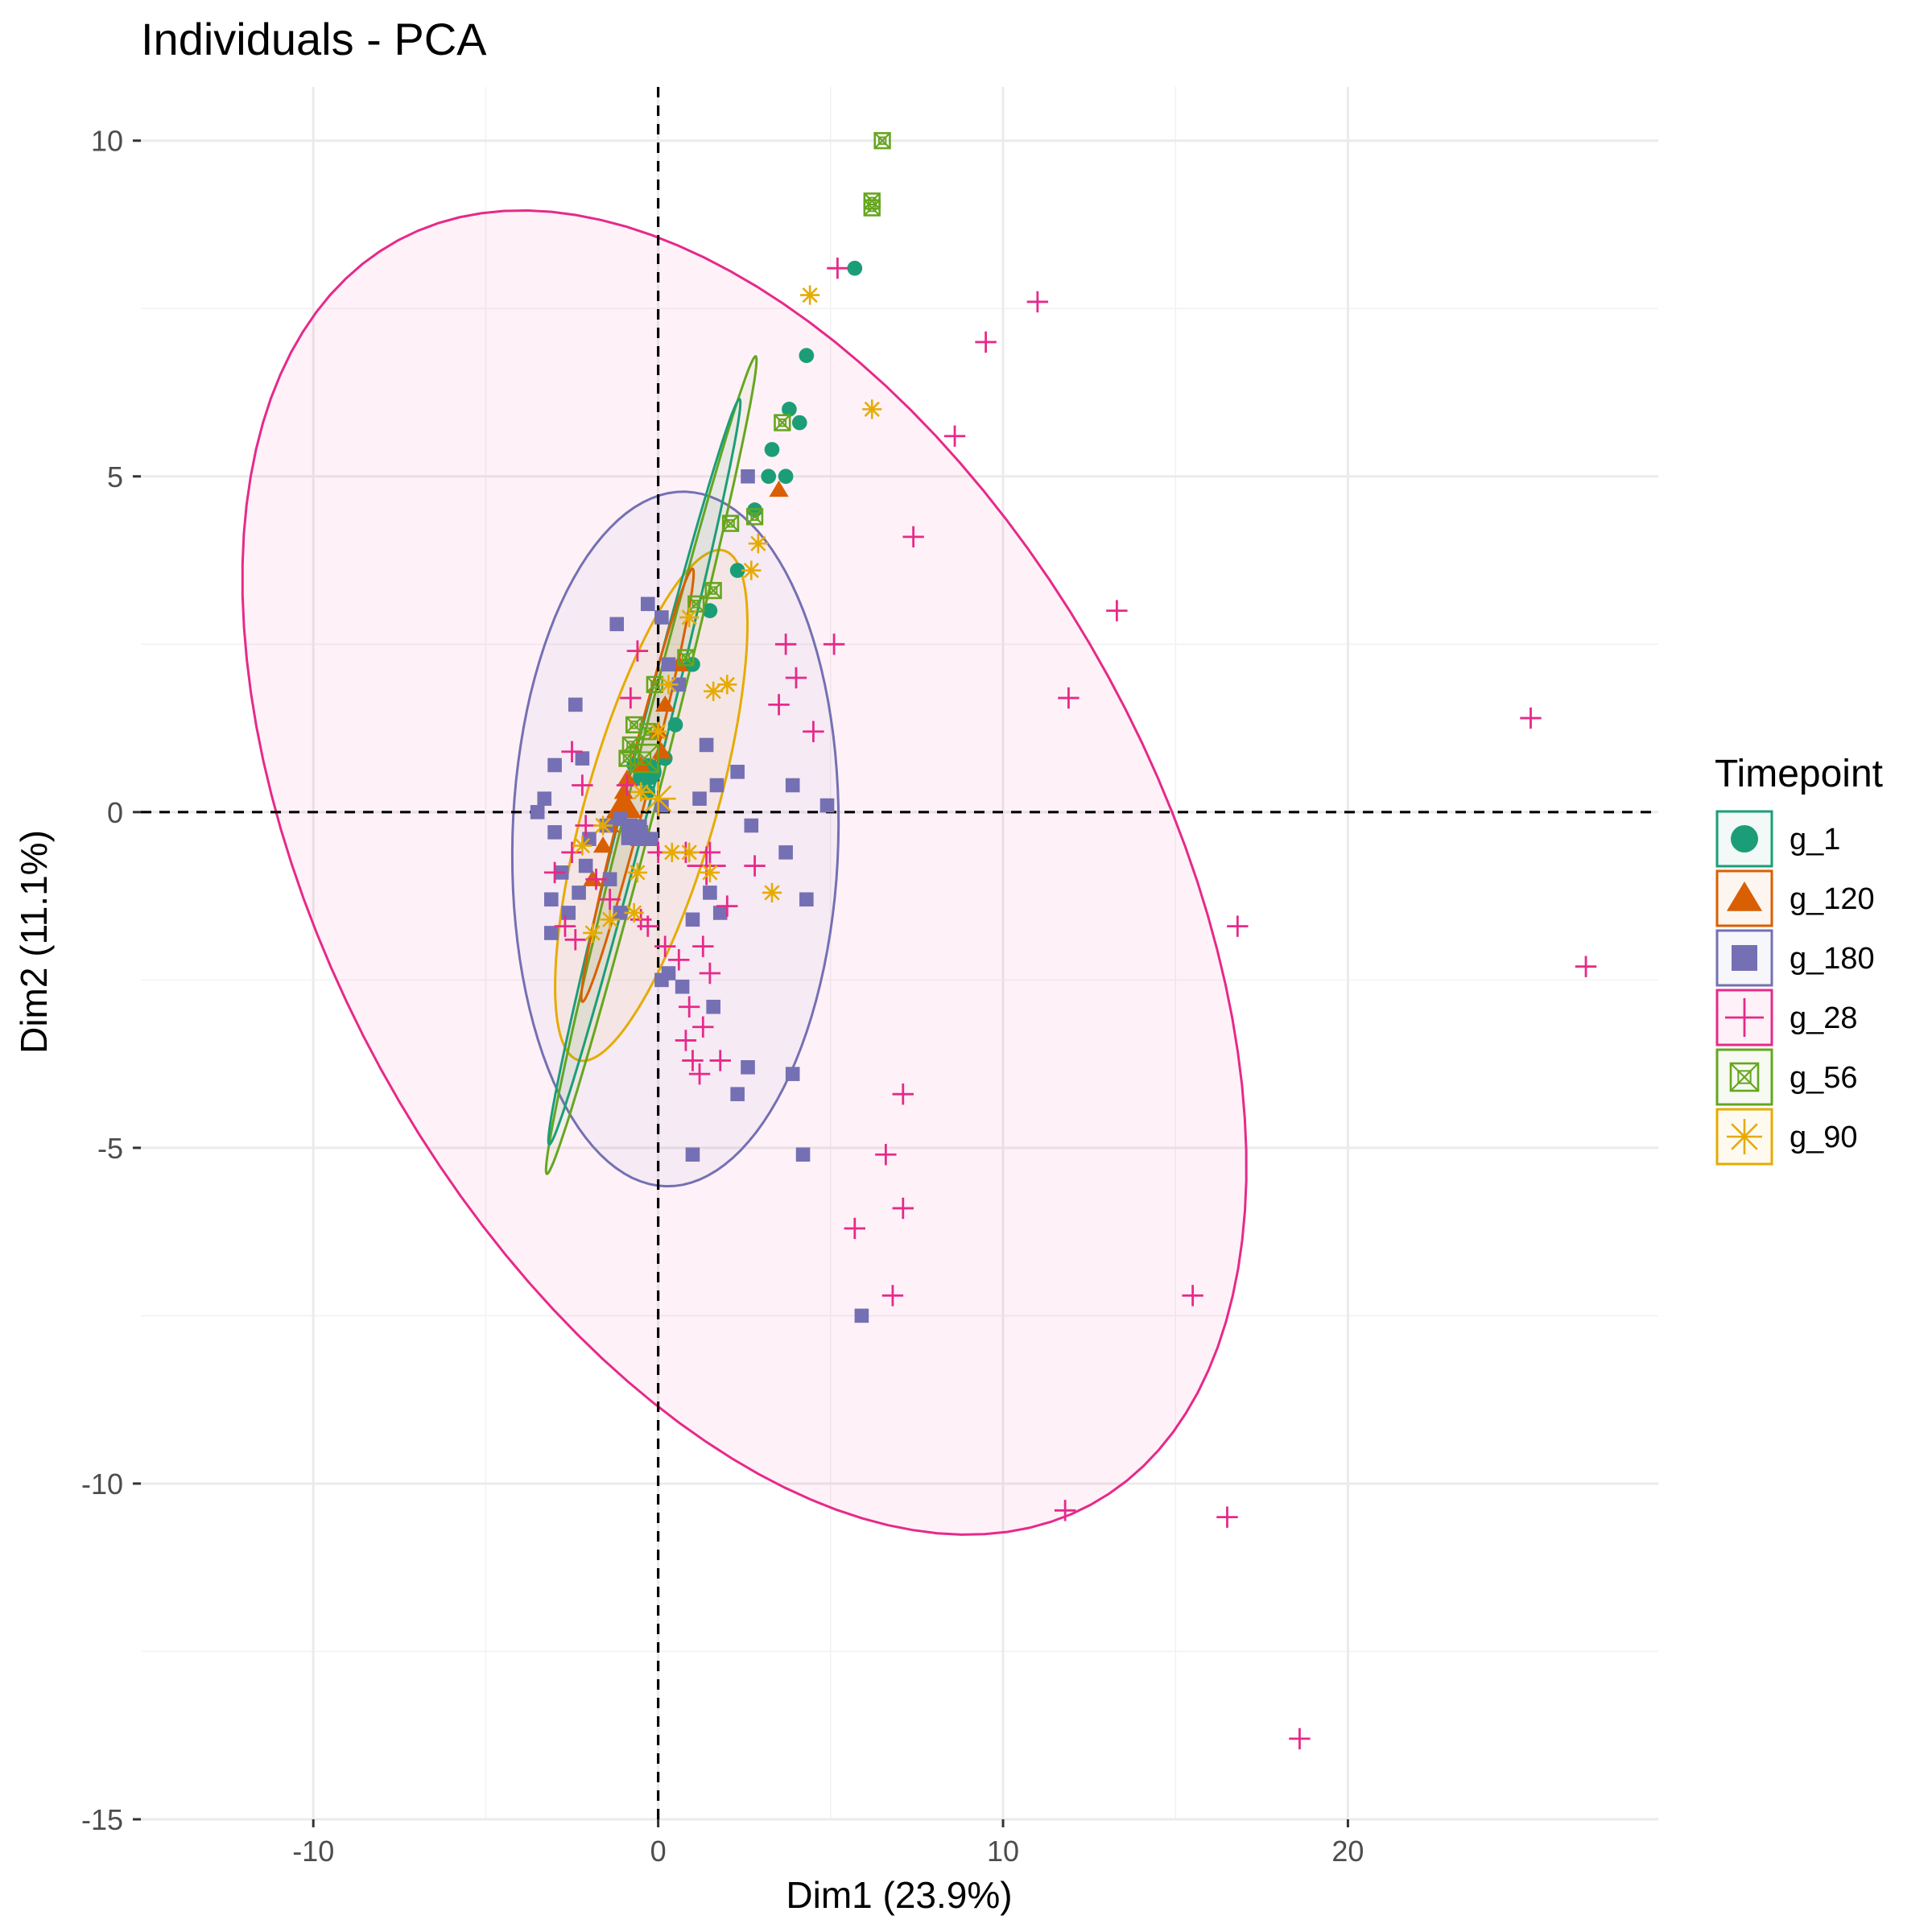 The image size is (1932, 1932). Describe the element at coordinates (1777, 839) in the screenshot. I see `legend-item-g_1: g_1` at that location.